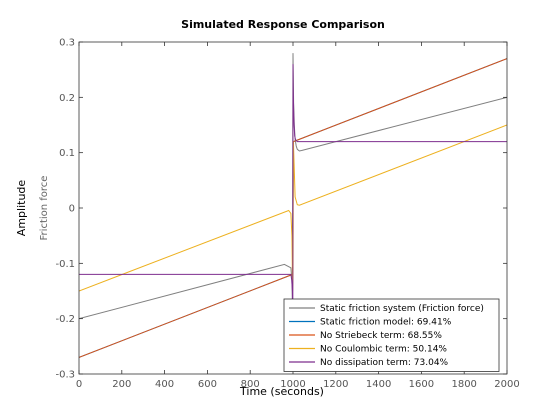  I want to click on y-axis-label: Amplitude, so click(21, 208).